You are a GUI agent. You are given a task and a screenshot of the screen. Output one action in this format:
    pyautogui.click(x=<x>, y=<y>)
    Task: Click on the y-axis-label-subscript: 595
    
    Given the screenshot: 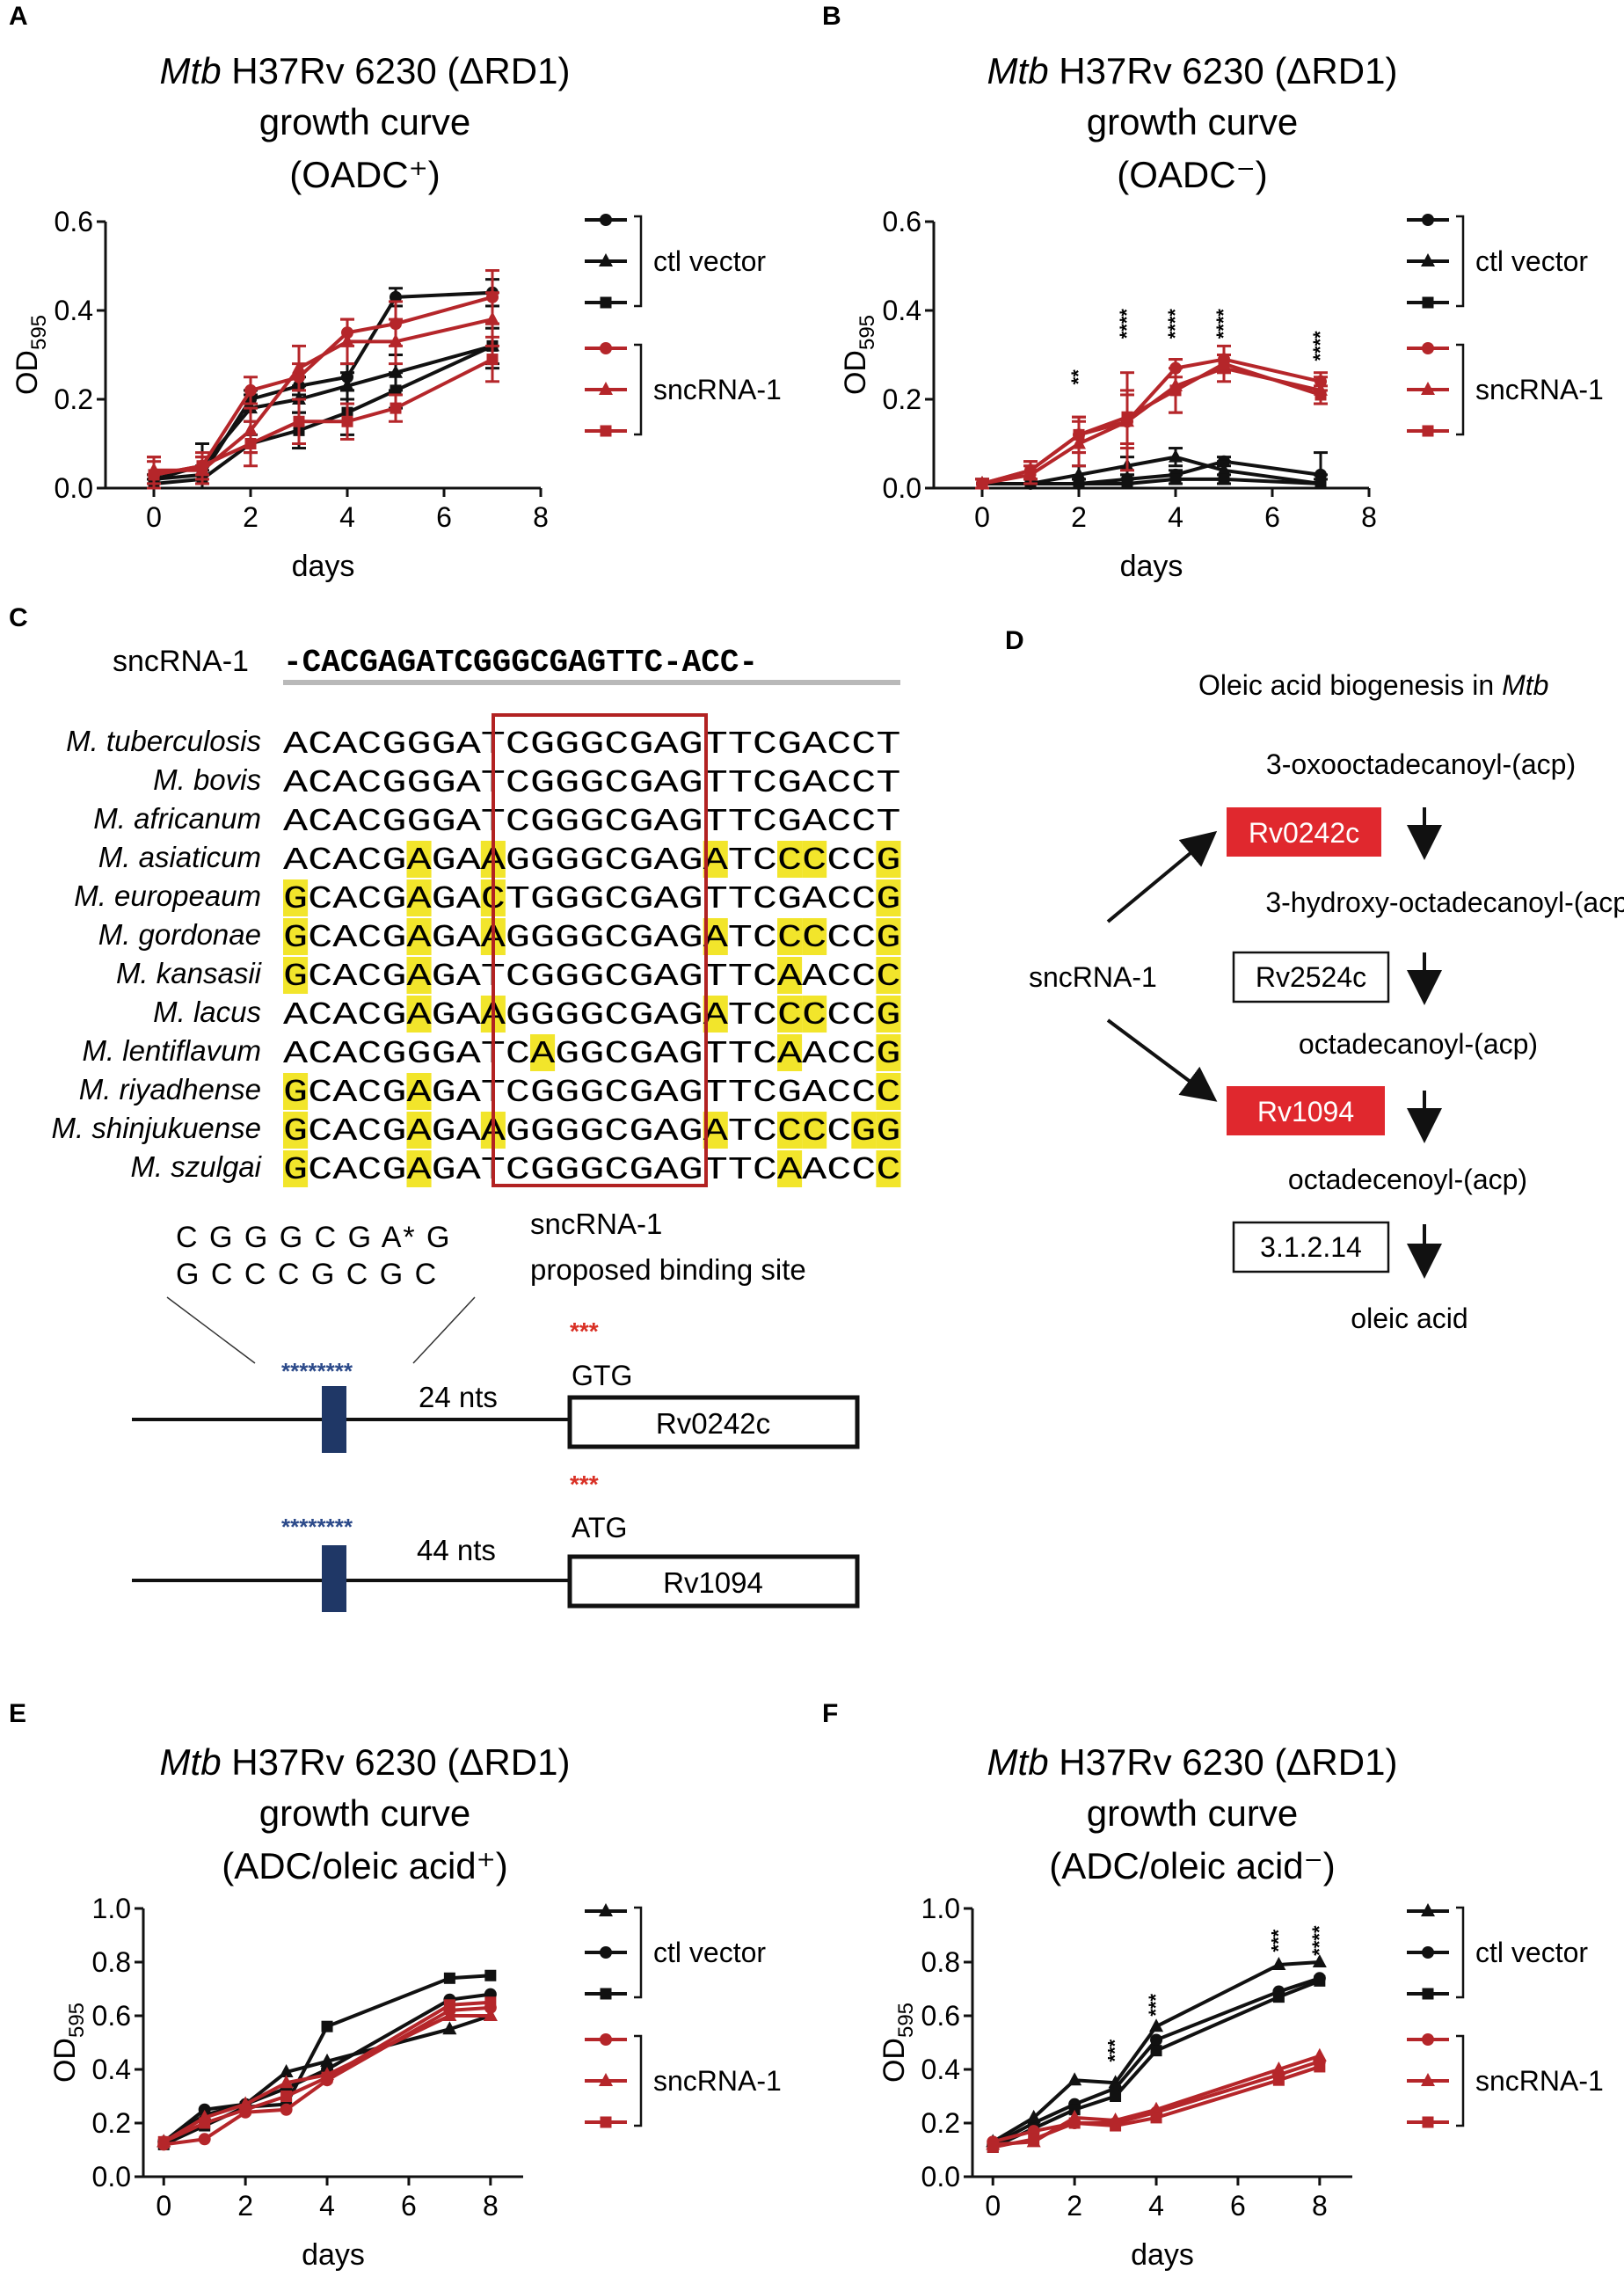 What is the action you would take?
    pyautogui.click(x=868, y=332)
    